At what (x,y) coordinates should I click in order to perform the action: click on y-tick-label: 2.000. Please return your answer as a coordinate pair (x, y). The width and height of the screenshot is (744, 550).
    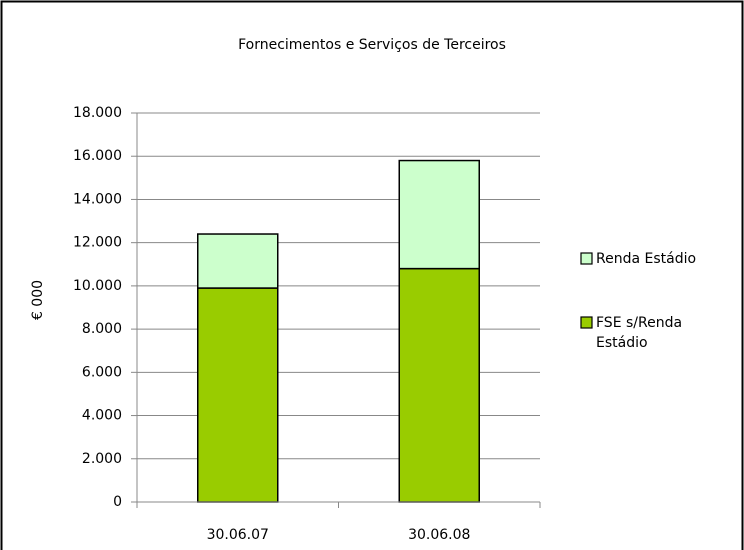
    Looking at the image, I should click on (102, 459).